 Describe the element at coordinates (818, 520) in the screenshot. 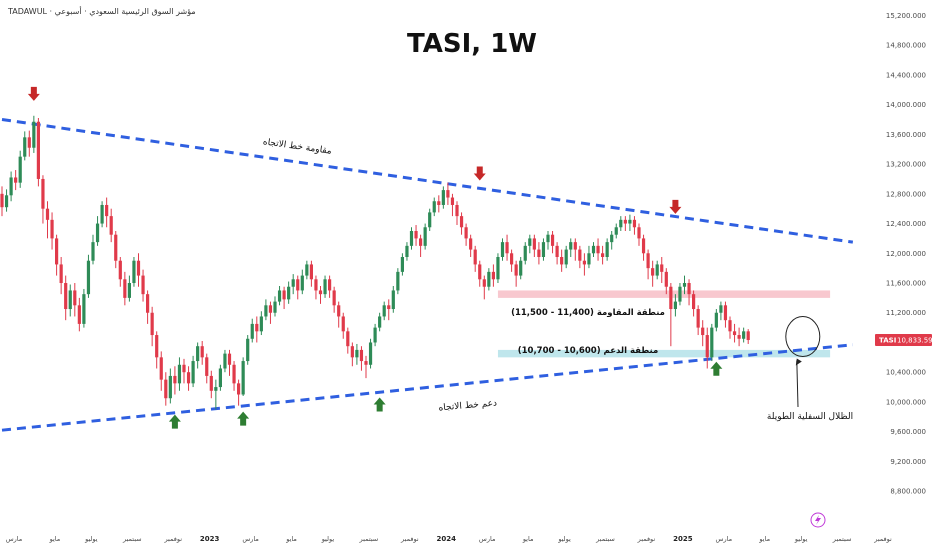

I see `lightning-icon` at that location.